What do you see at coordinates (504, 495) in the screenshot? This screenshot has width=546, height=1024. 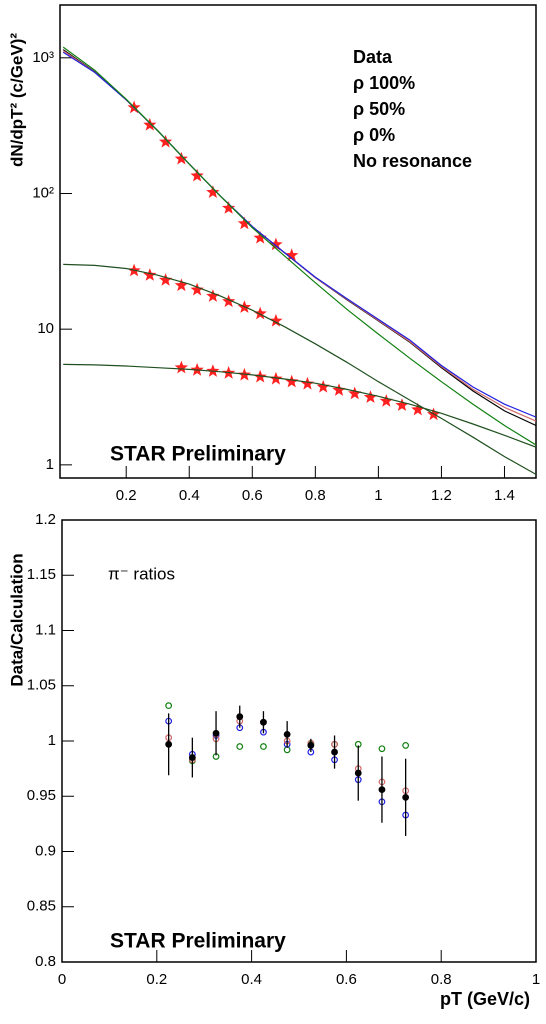 I see `x-tick-label: 1.4` at bounding box center [504, 495].